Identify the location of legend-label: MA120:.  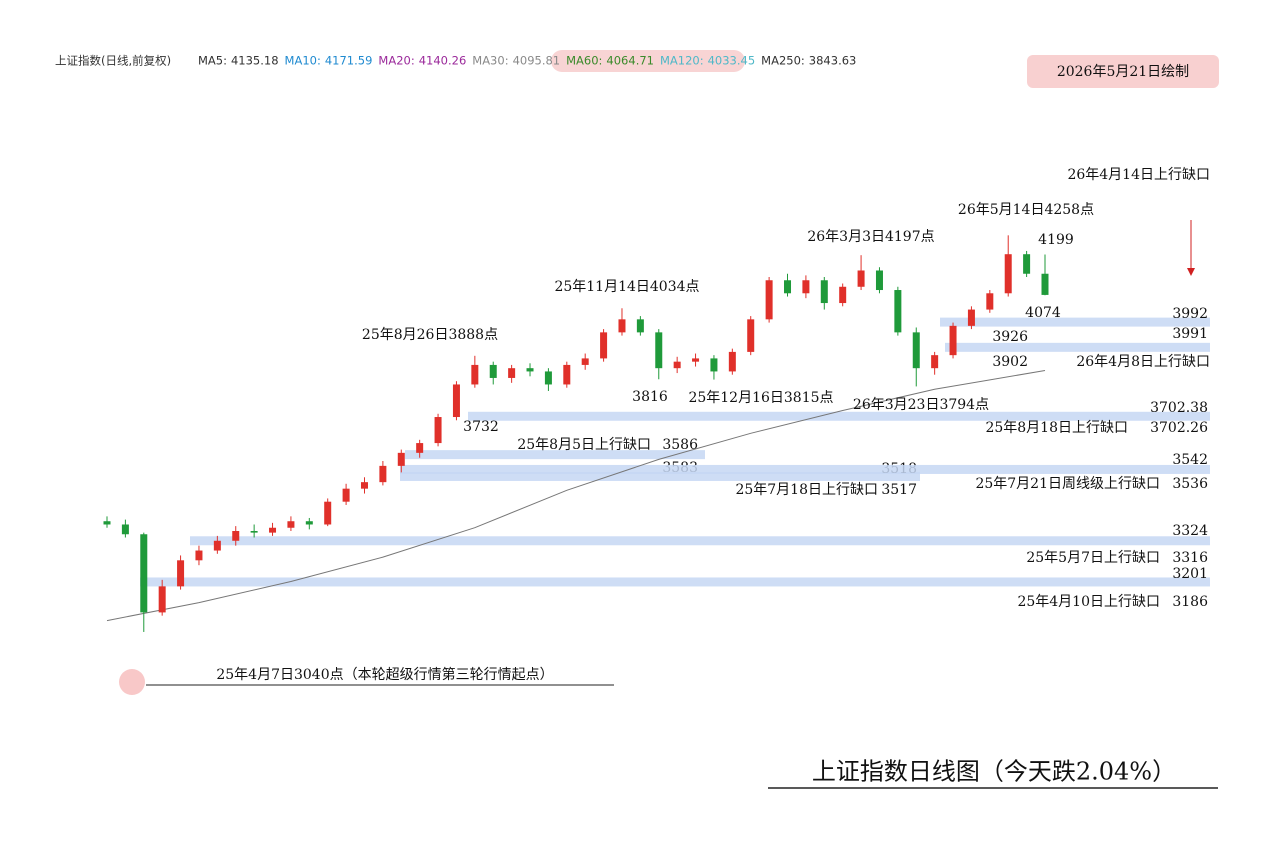
(682, 61).